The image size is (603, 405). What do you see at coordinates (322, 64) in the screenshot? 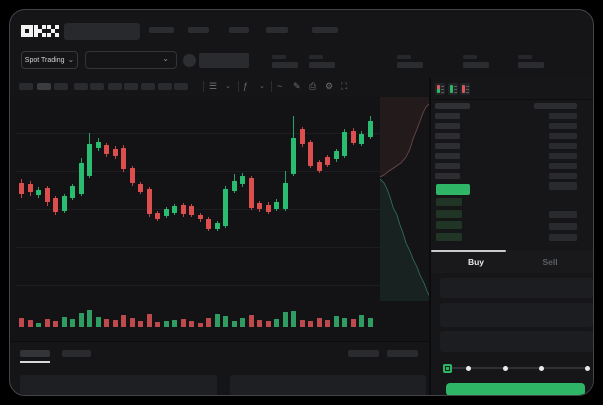
I see `stat-value-skeleton` at bounding box center [322, 64].